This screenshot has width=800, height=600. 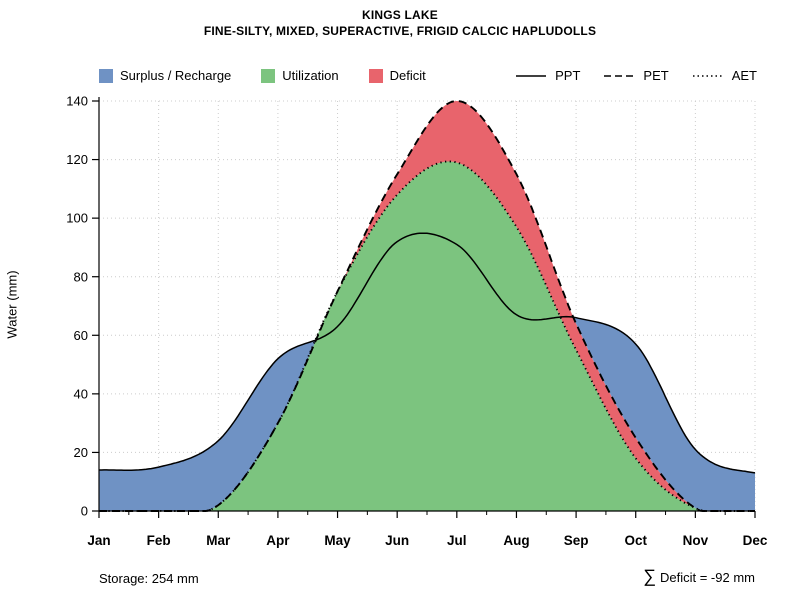 What do you see at coordinates (457, 540) in the screenshot?
I see `svg-text: Jul` at bounding box center [457, 540].